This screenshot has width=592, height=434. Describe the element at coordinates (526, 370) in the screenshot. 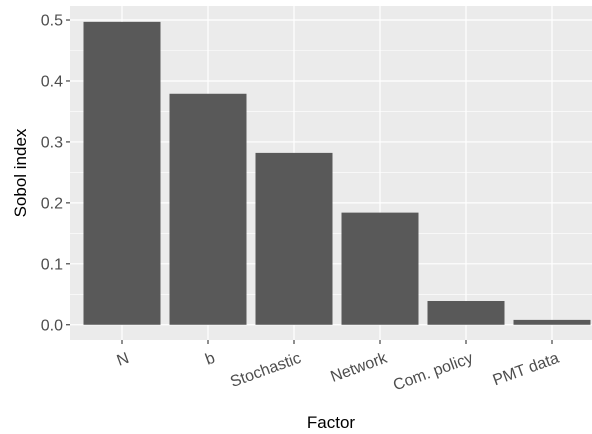

I see `x-tick-label: PMT data` at that location.